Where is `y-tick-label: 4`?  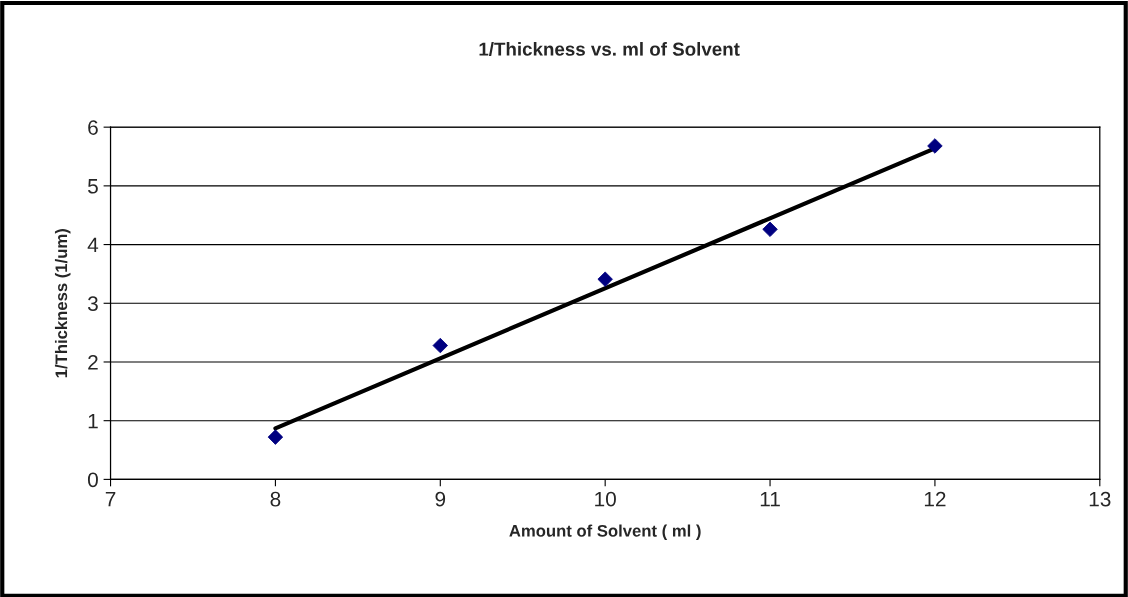 y-tick-label: 4 is located at coordinates (93, 245).